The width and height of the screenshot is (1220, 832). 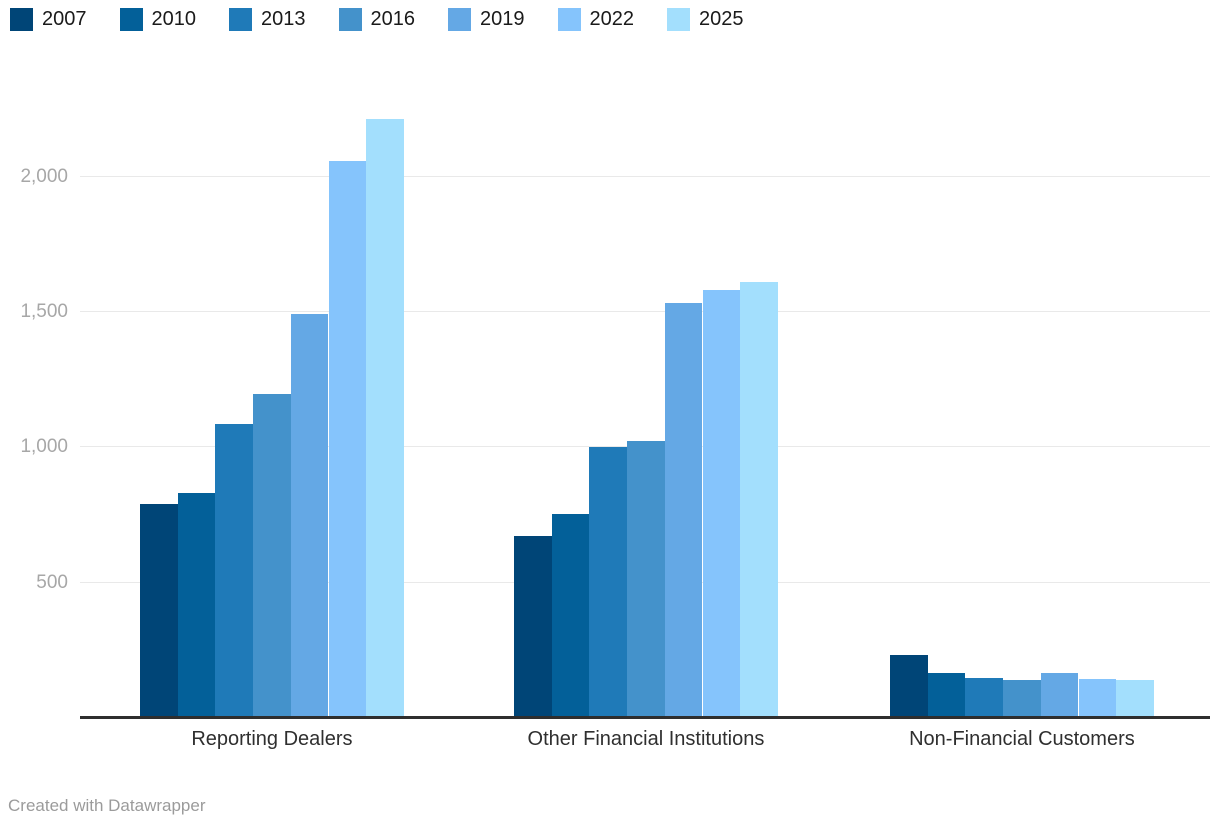 I want to click on legend-item-2022: 2022, so click(x=596, y=19).